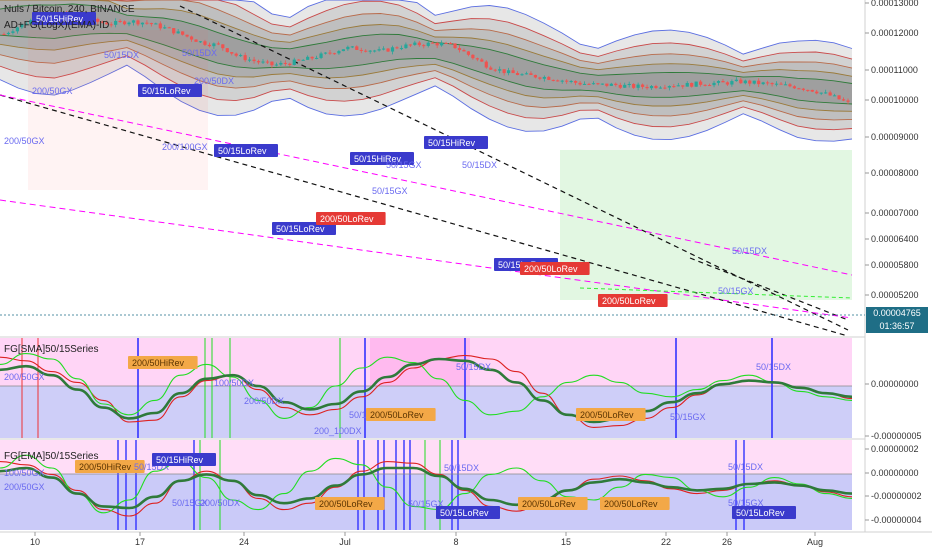 This screenshot has height=550, width=932. I want to click on ema-signal-label: 200/50LoRev, so click(346, 504).